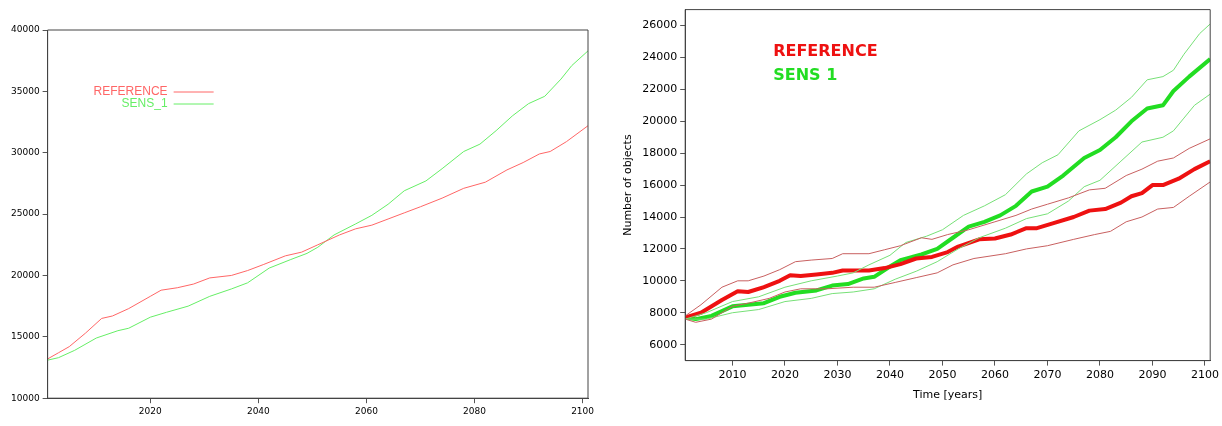 This screenshot has width=1222, height=426. What do you see at coordinates (660, 248) in the screenshot?
I see `y-tick-label: 12000` at bounding box center [660, 248].